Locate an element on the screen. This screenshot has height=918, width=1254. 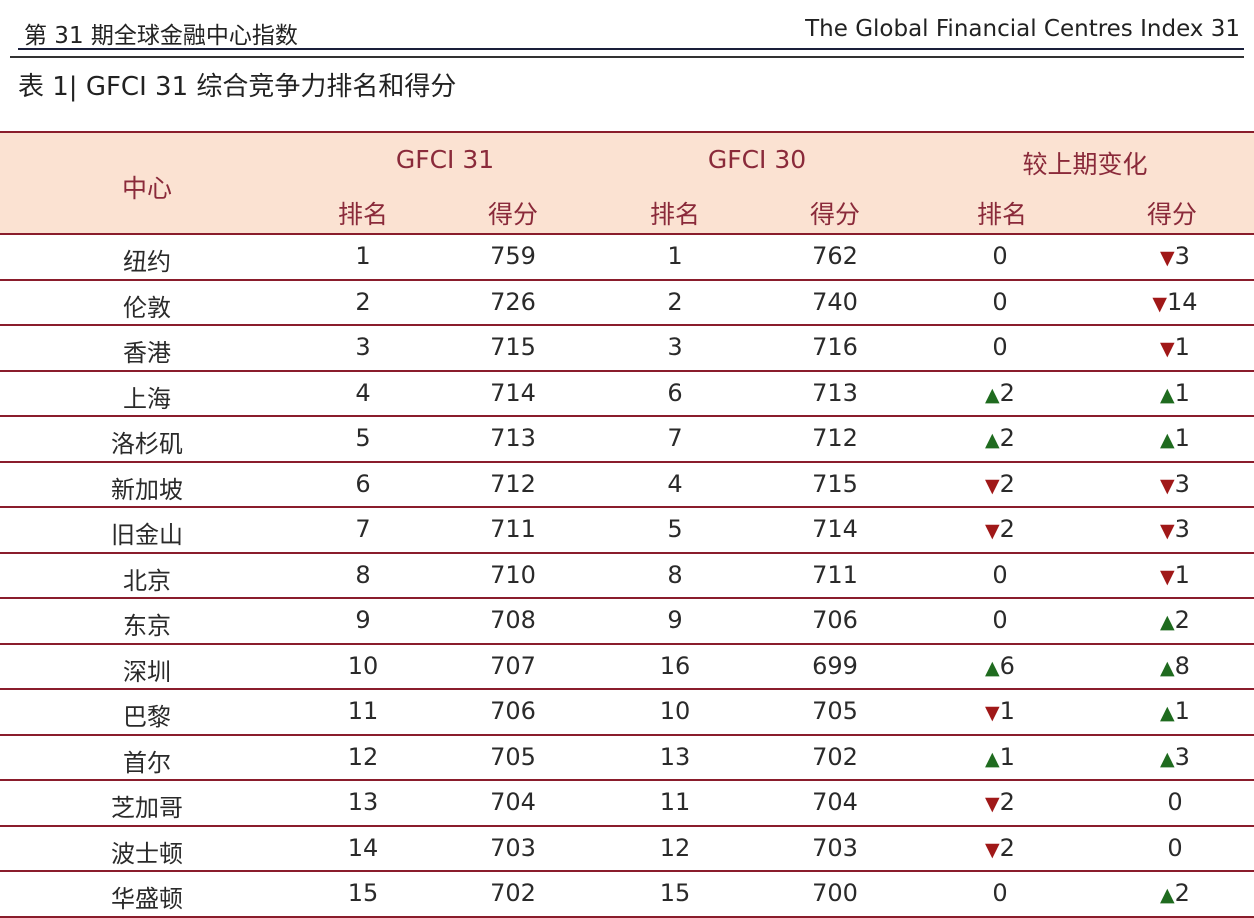
cell-gfci31-score: 706 is located at coordinates (513, 711).